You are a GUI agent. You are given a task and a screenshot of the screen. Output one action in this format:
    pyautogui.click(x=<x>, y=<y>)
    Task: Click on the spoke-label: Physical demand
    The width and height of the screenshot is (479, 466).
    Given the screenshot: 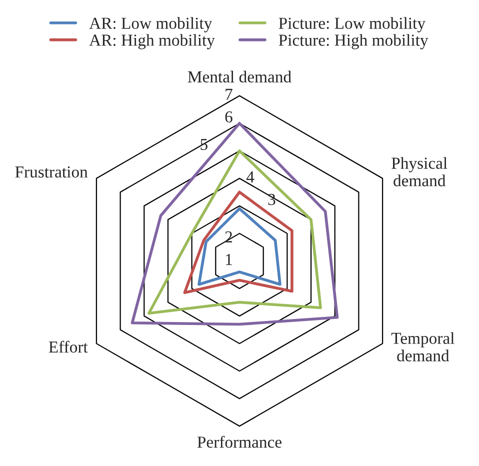 What is the action you would take?
    pyautogui.click(x=420, y=171)
    